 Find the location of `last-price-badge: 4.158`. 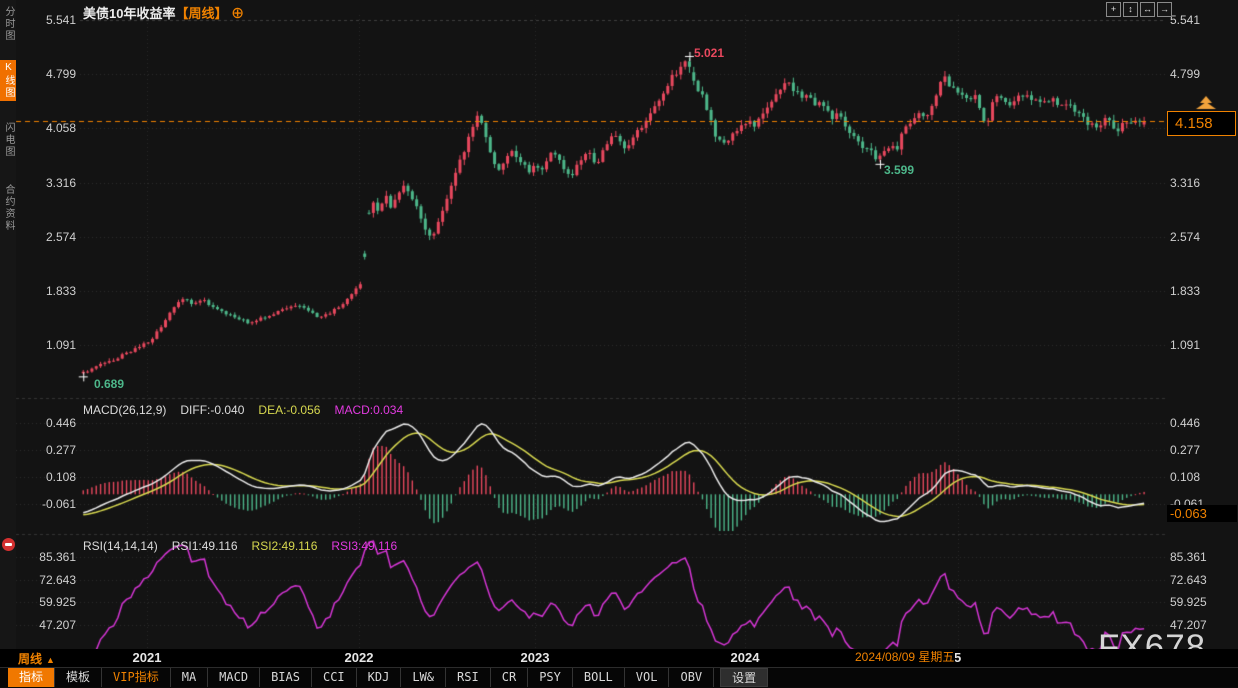

last-price-badge: 4.158 is located at coordinates (1201, 123).